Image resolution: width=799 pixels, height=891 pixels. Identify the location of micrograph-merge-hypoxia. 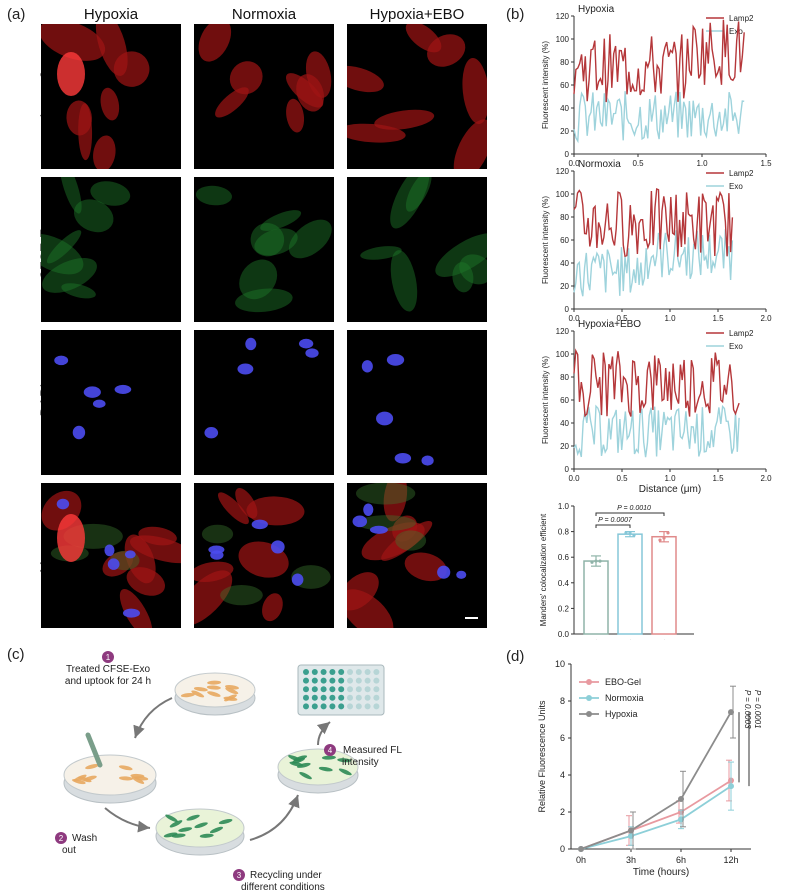
(111, 555).